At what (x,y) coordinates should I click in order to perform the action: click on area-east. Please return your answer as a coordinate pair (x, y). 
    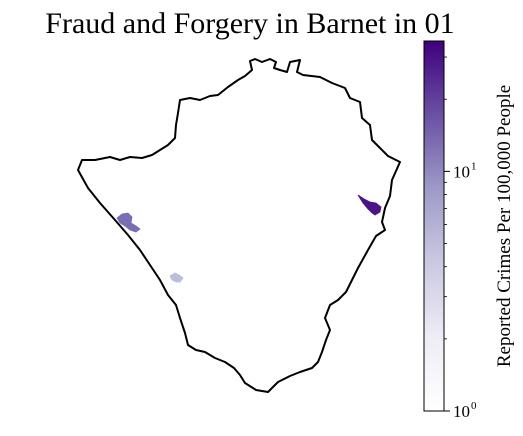
    Looking at the image, I should click on (369, 205).